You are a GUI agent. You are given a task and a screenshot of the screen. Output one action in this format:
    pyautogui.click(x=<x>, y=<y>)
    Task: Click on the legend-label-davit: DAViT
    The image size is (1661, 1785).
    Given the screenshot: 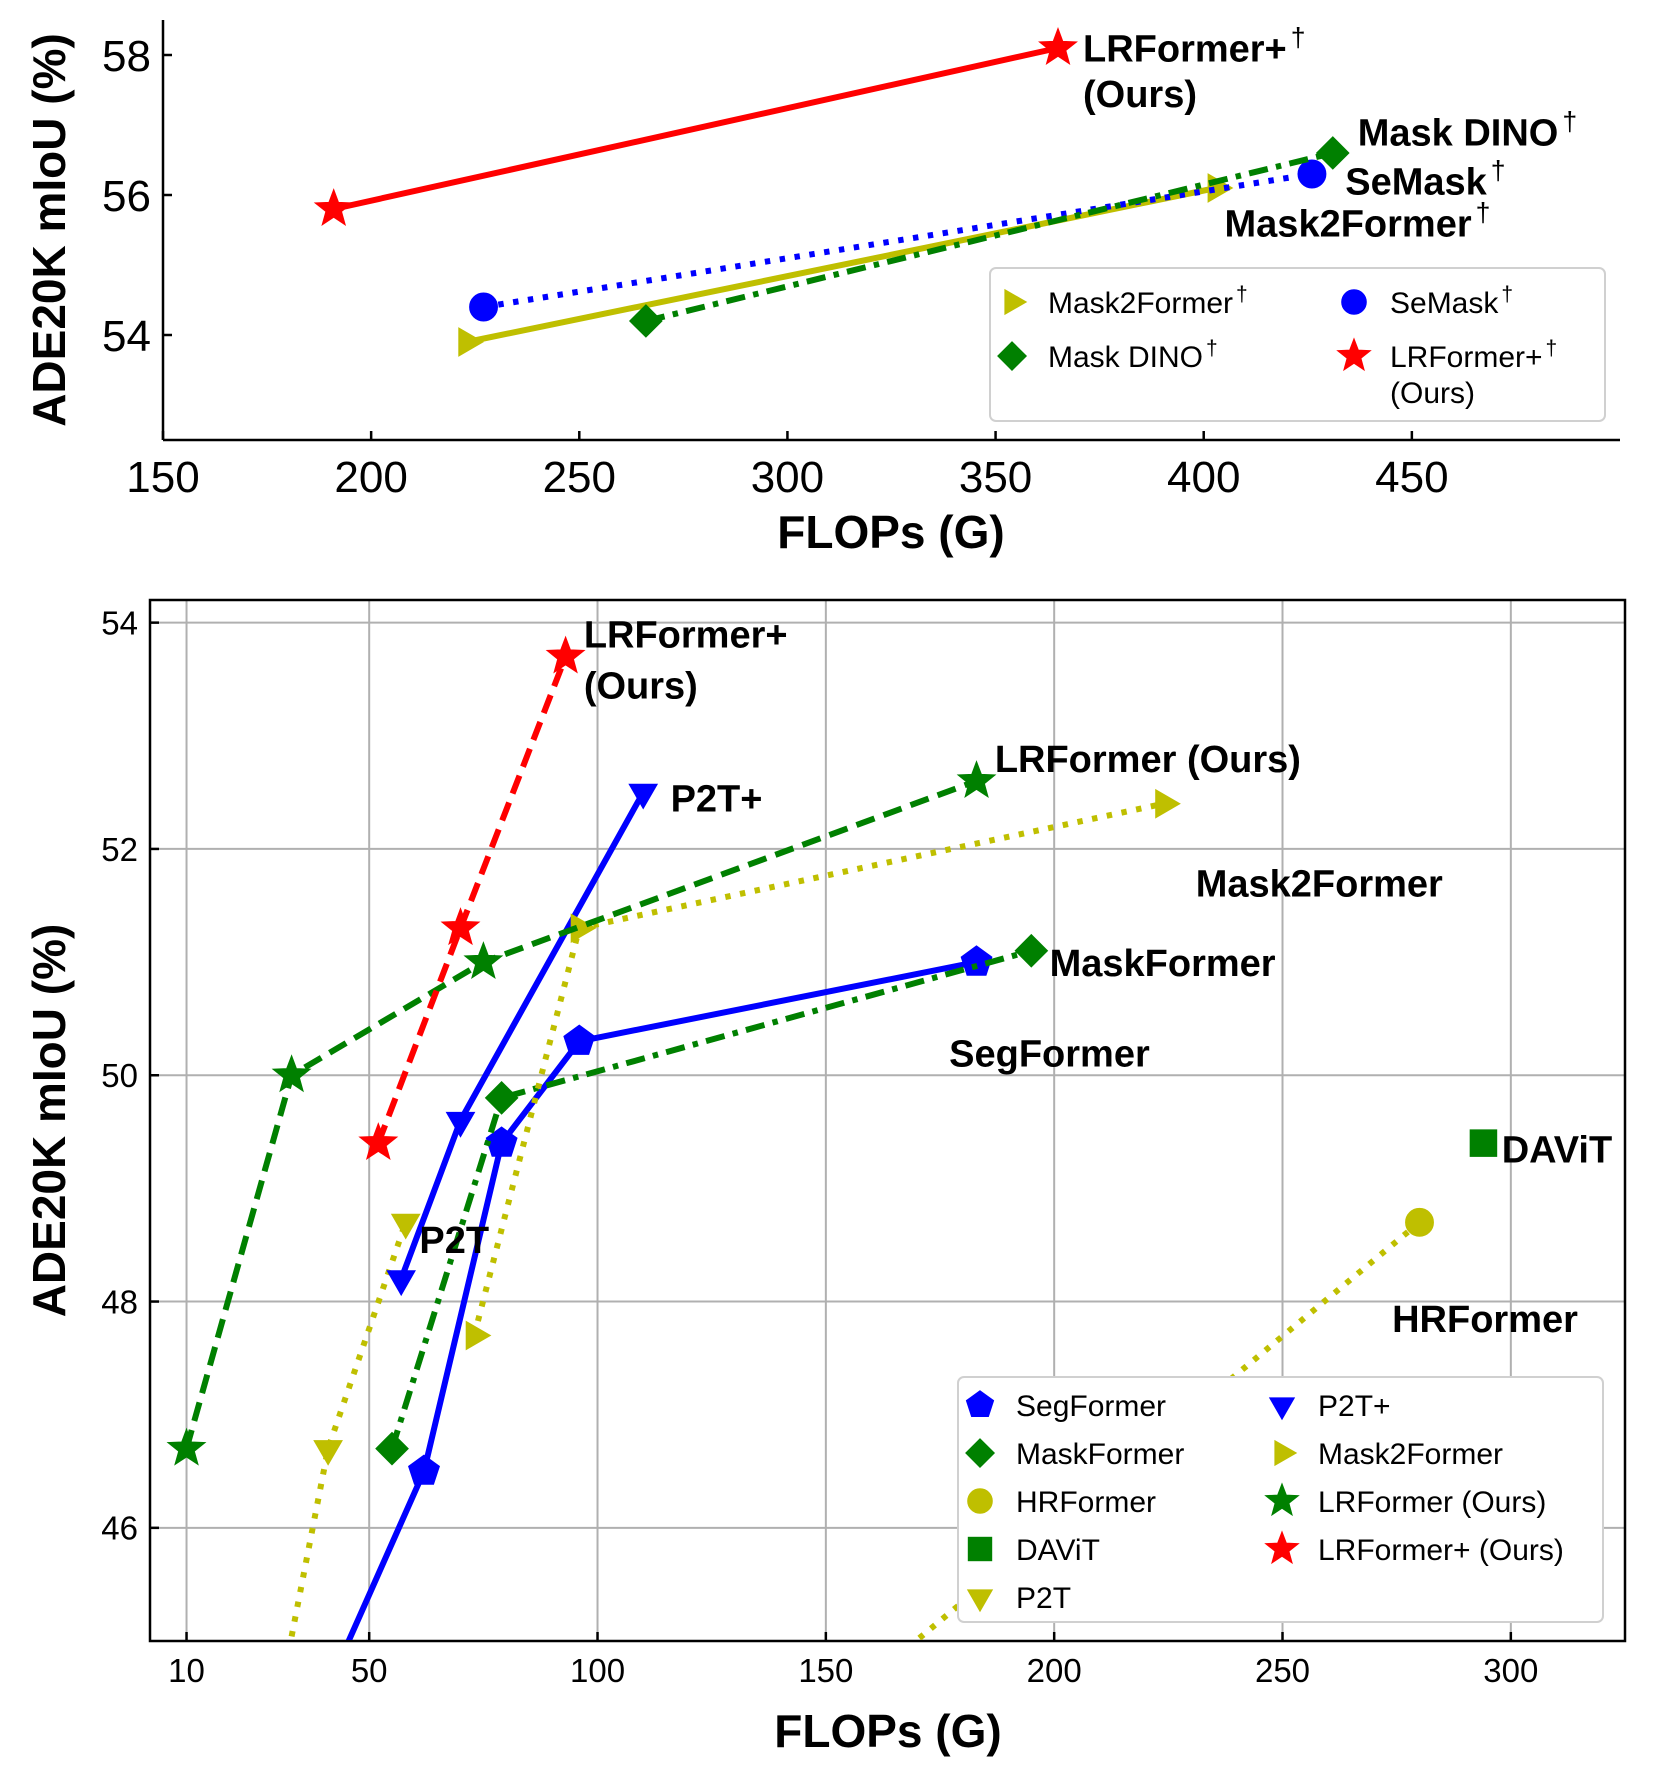 What is the action you would take?
    pyautogui.click(x=1058, y=1550)
    